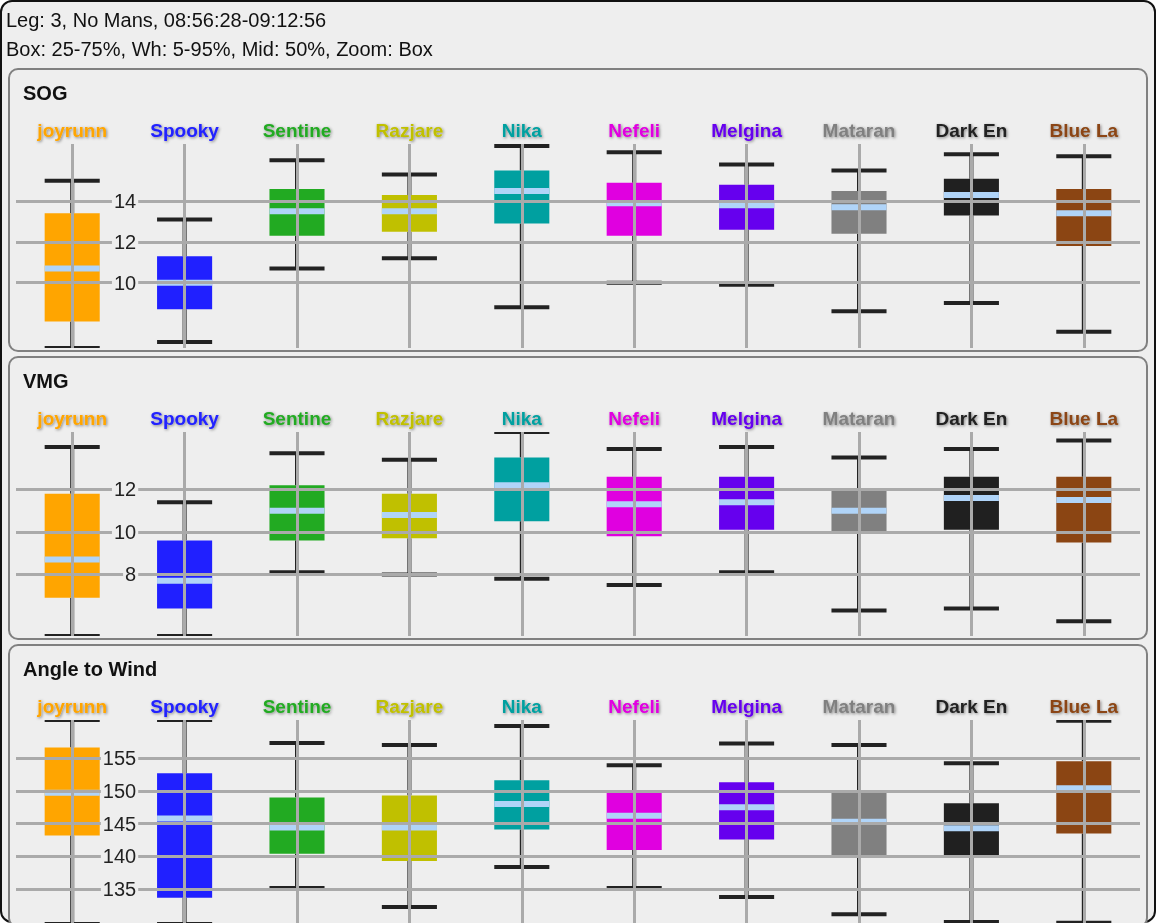 The image size is (1156, 923). What do you see at coordinates (45, 93) in the screenshot?
I see `chart-title: SOG` at bounding box center [45, 93].